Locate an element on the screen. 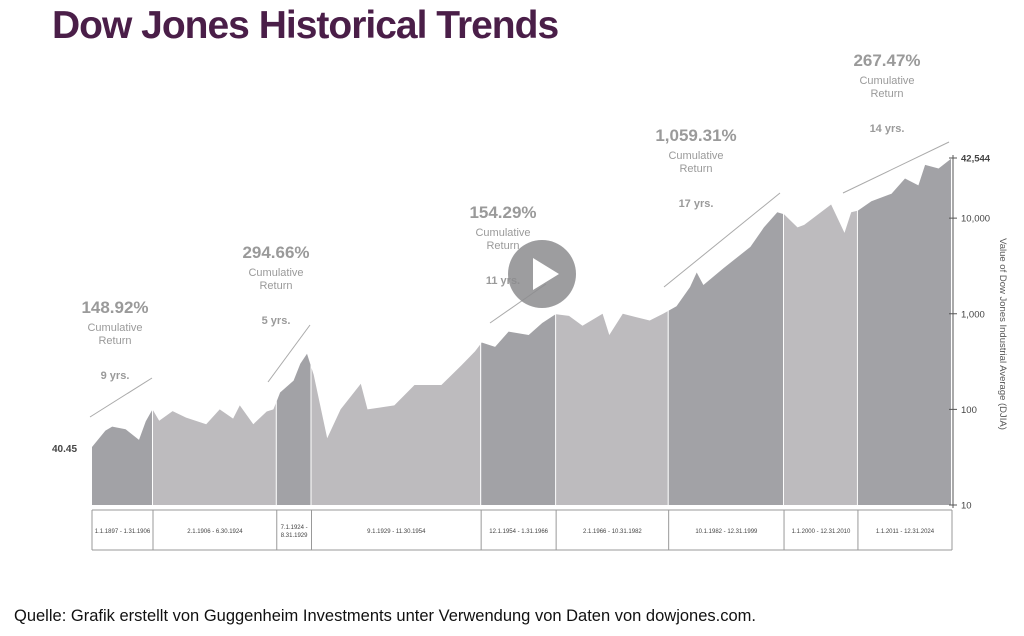  annotation-return-1: 294.66% is located at coordinates (275, 252).